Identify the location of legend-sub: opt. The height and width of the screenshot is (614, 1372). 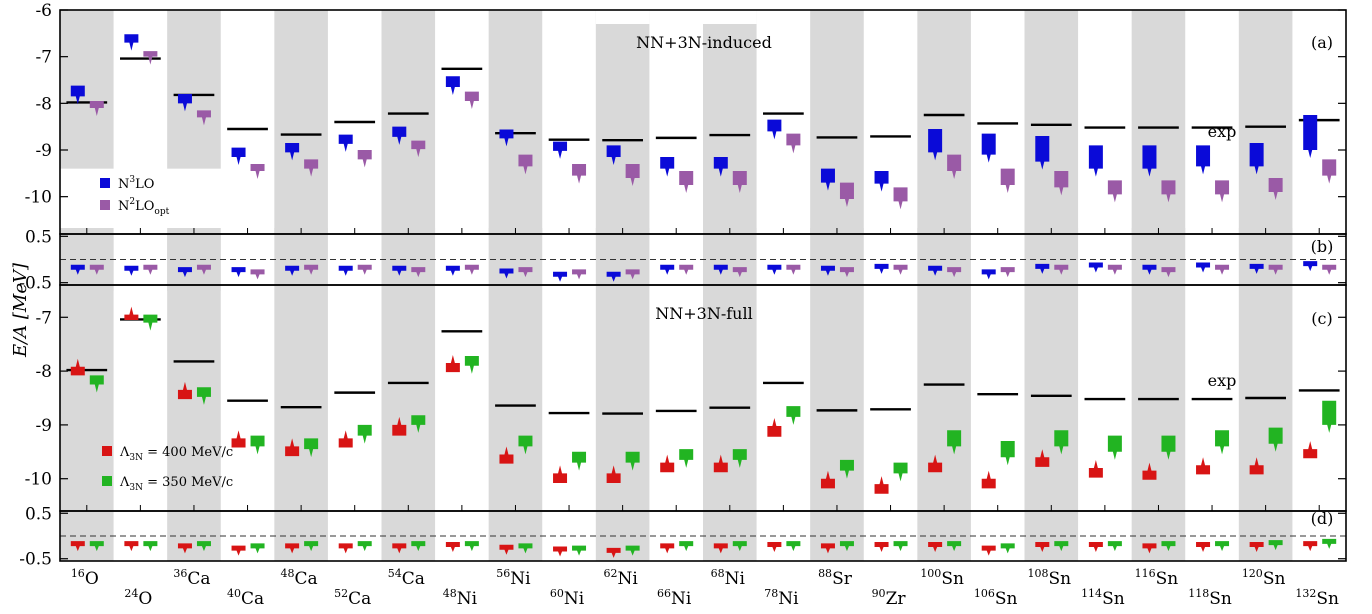
(161, 212).